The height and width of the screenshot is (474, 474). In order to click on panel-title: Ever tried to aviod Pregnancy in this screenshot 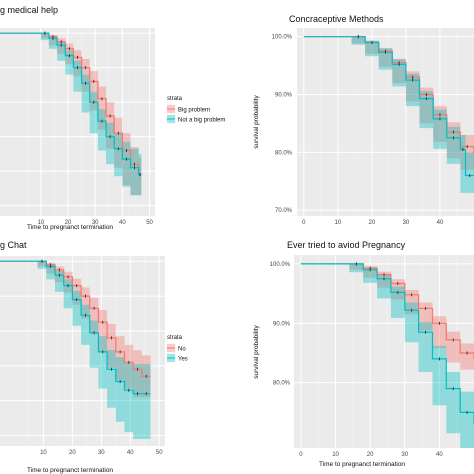, I will do `click(346, 245)`.